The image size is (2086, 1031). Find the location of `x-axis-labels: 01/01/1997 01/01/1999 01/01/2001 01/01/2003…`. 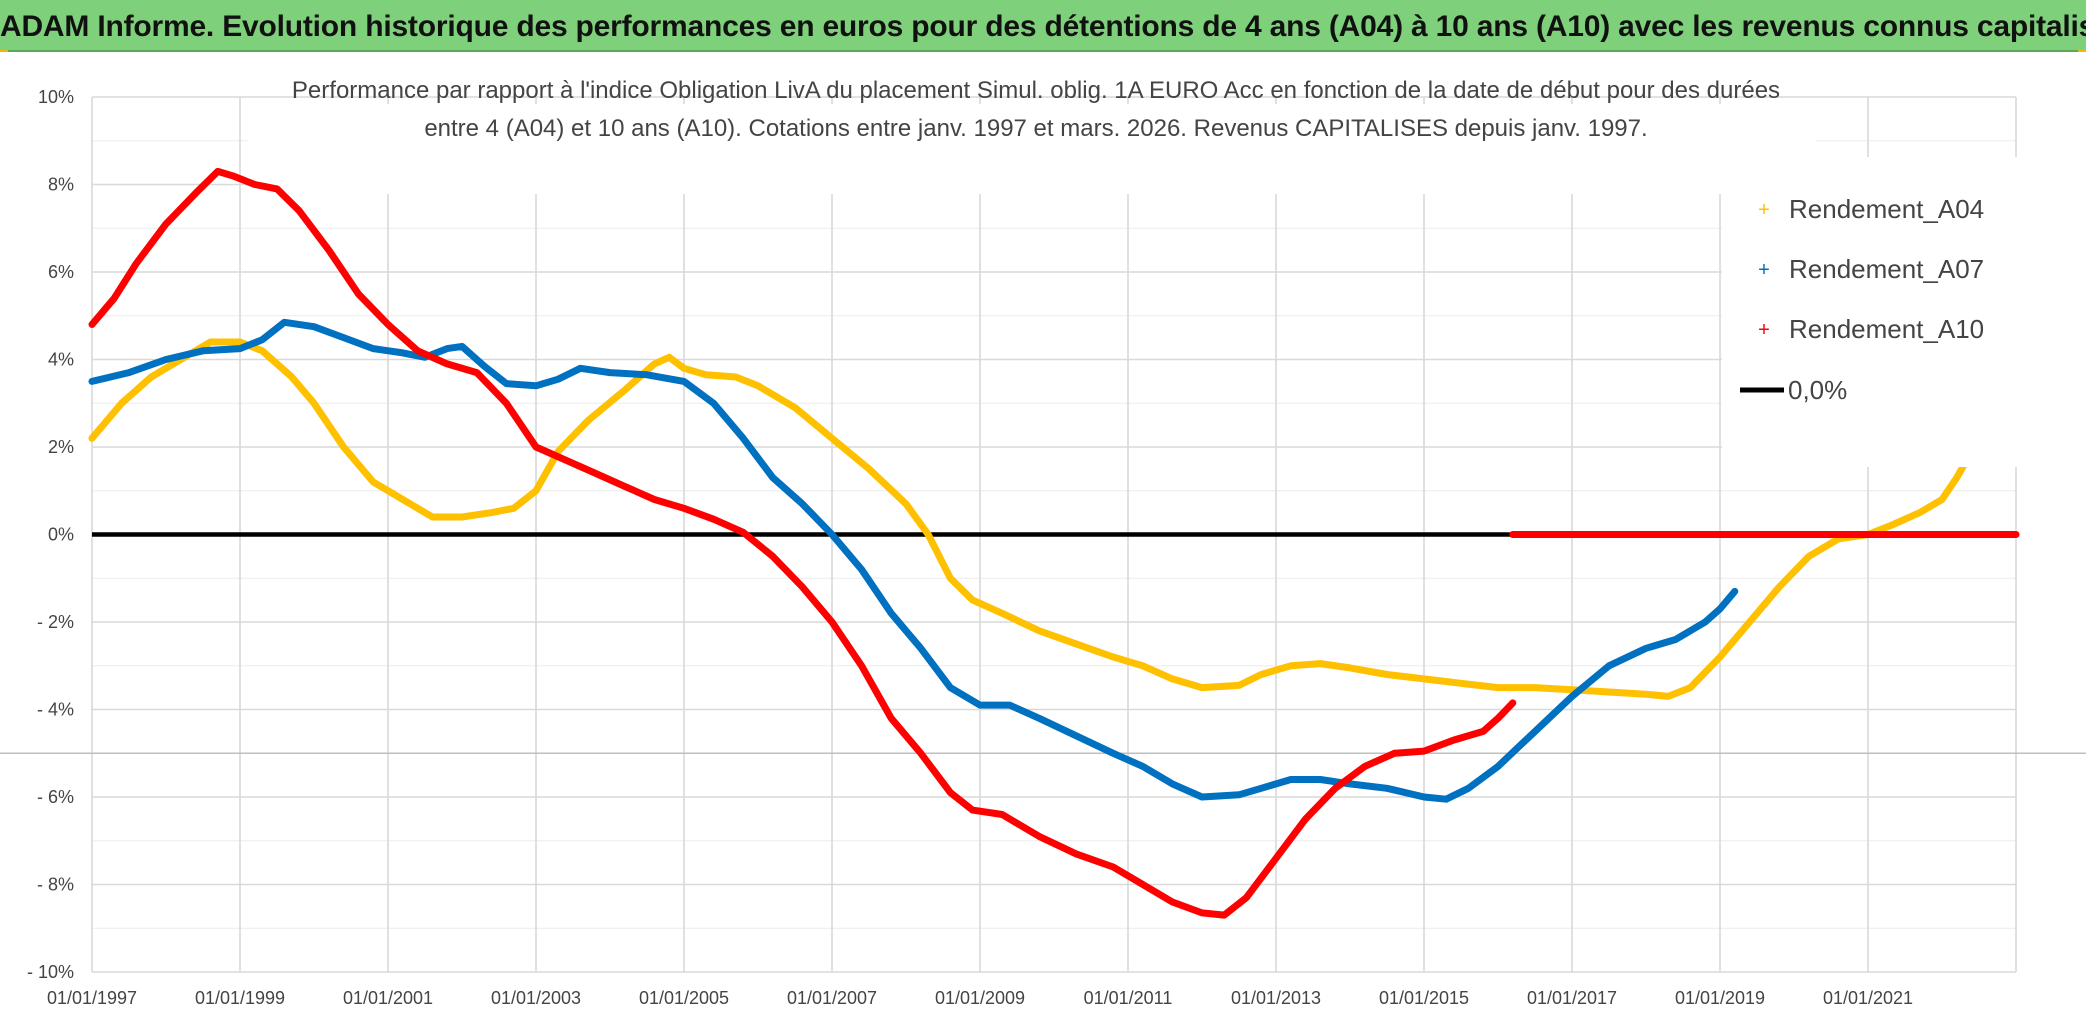

x-axis-labels: 01/01/1997 01/01/1999 01/01/2001 01/01/2003… is located at coordinates (980, 998).